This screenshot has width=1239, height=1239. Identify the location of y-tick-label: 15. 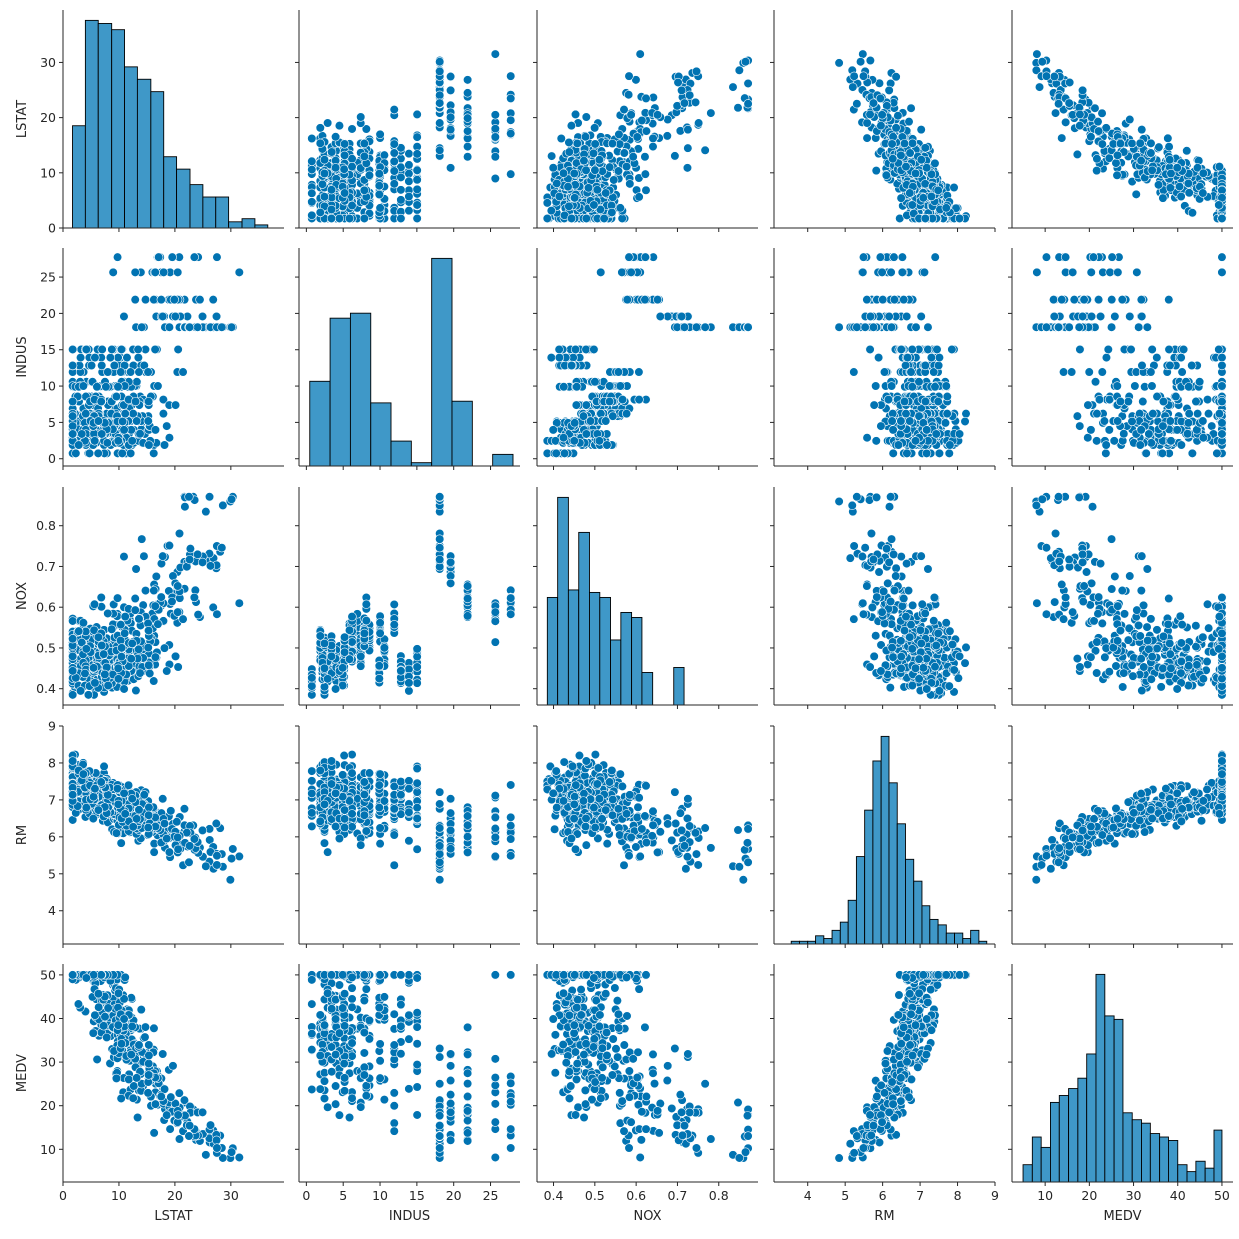
(48, 349).